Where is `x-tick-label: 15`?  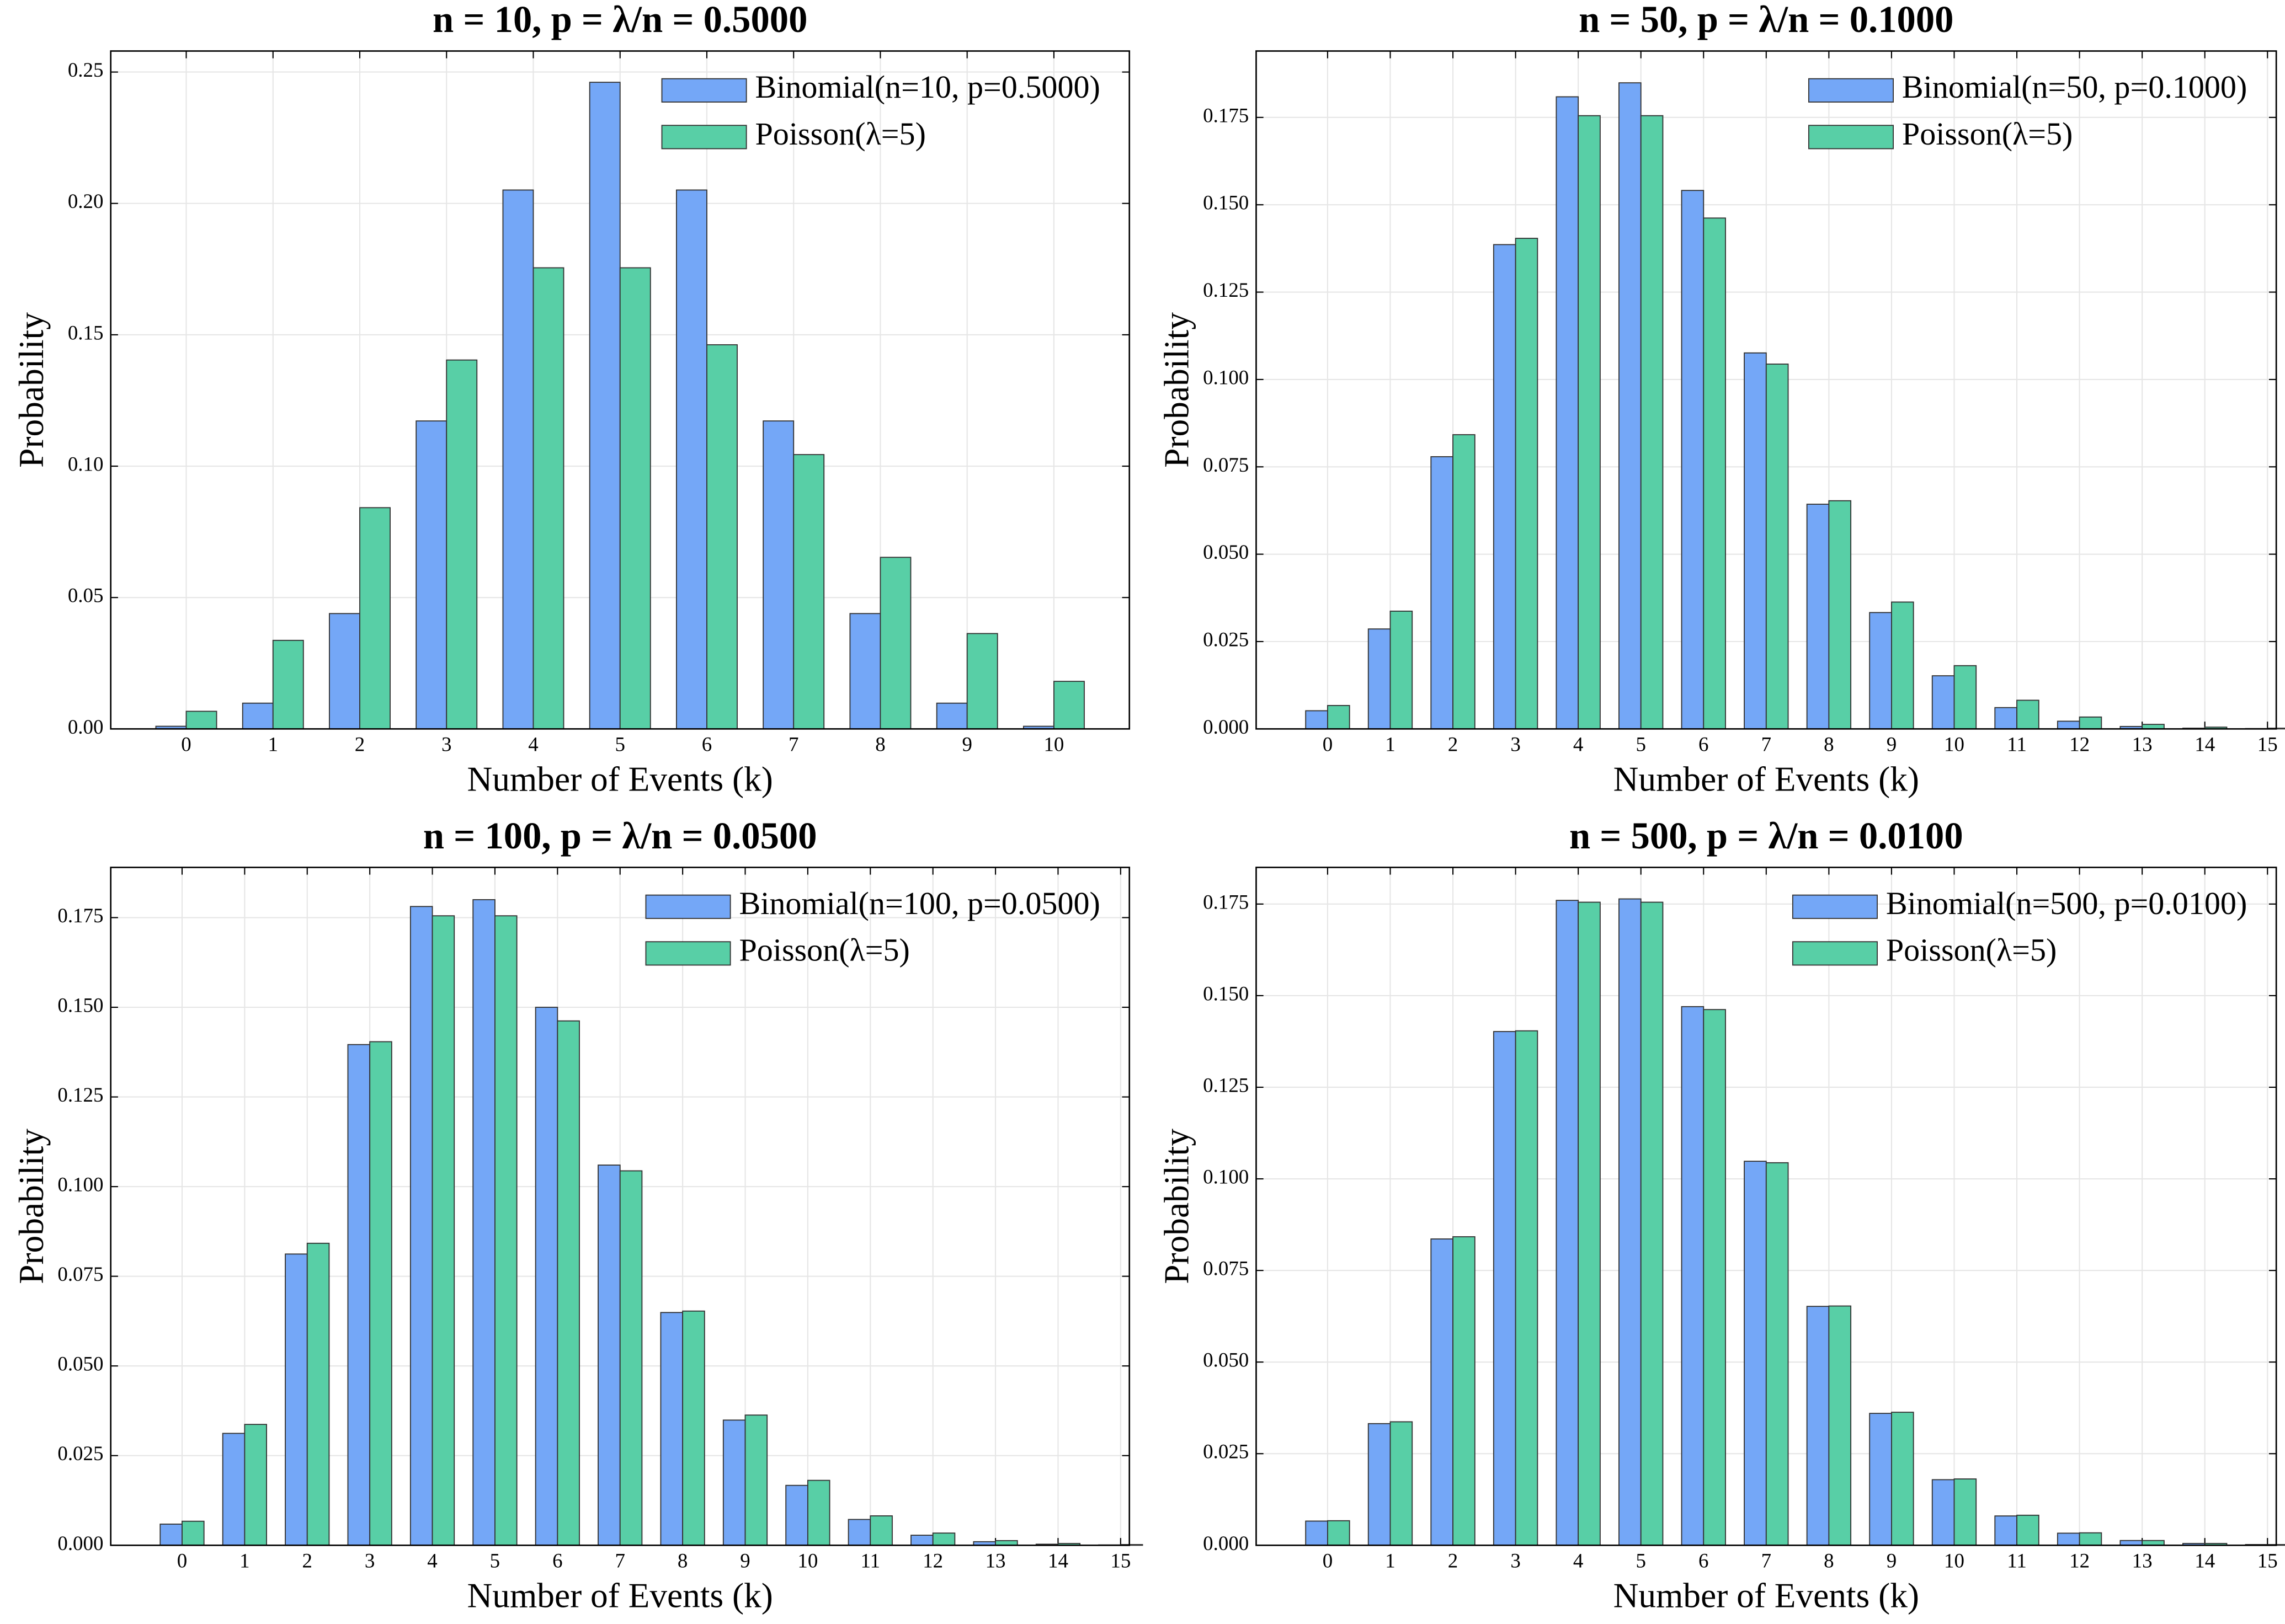 x-tick-label: 15 is located at coordinates (2268, 1560).